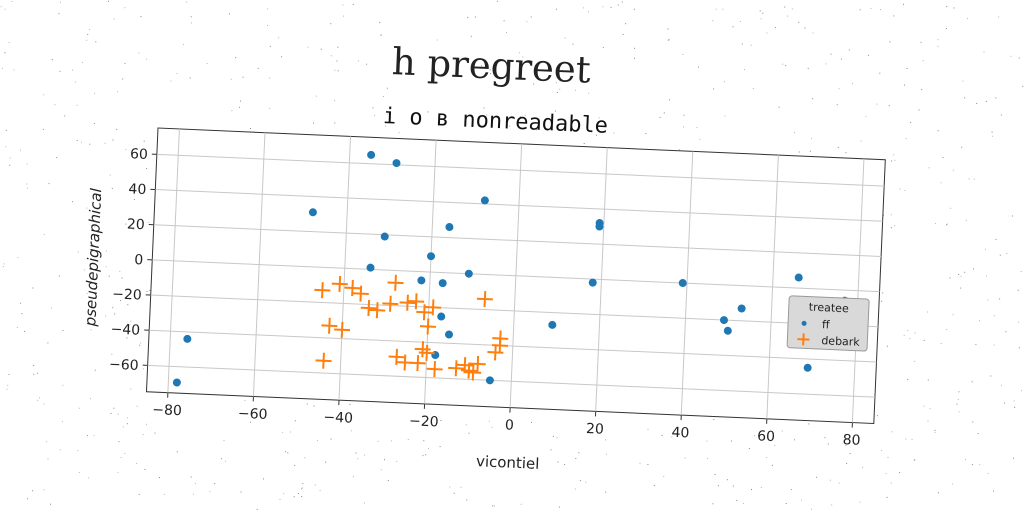 This screenshot has height=512, width=1024. I want to click on x-tick-label: −80, so click(167, 410).